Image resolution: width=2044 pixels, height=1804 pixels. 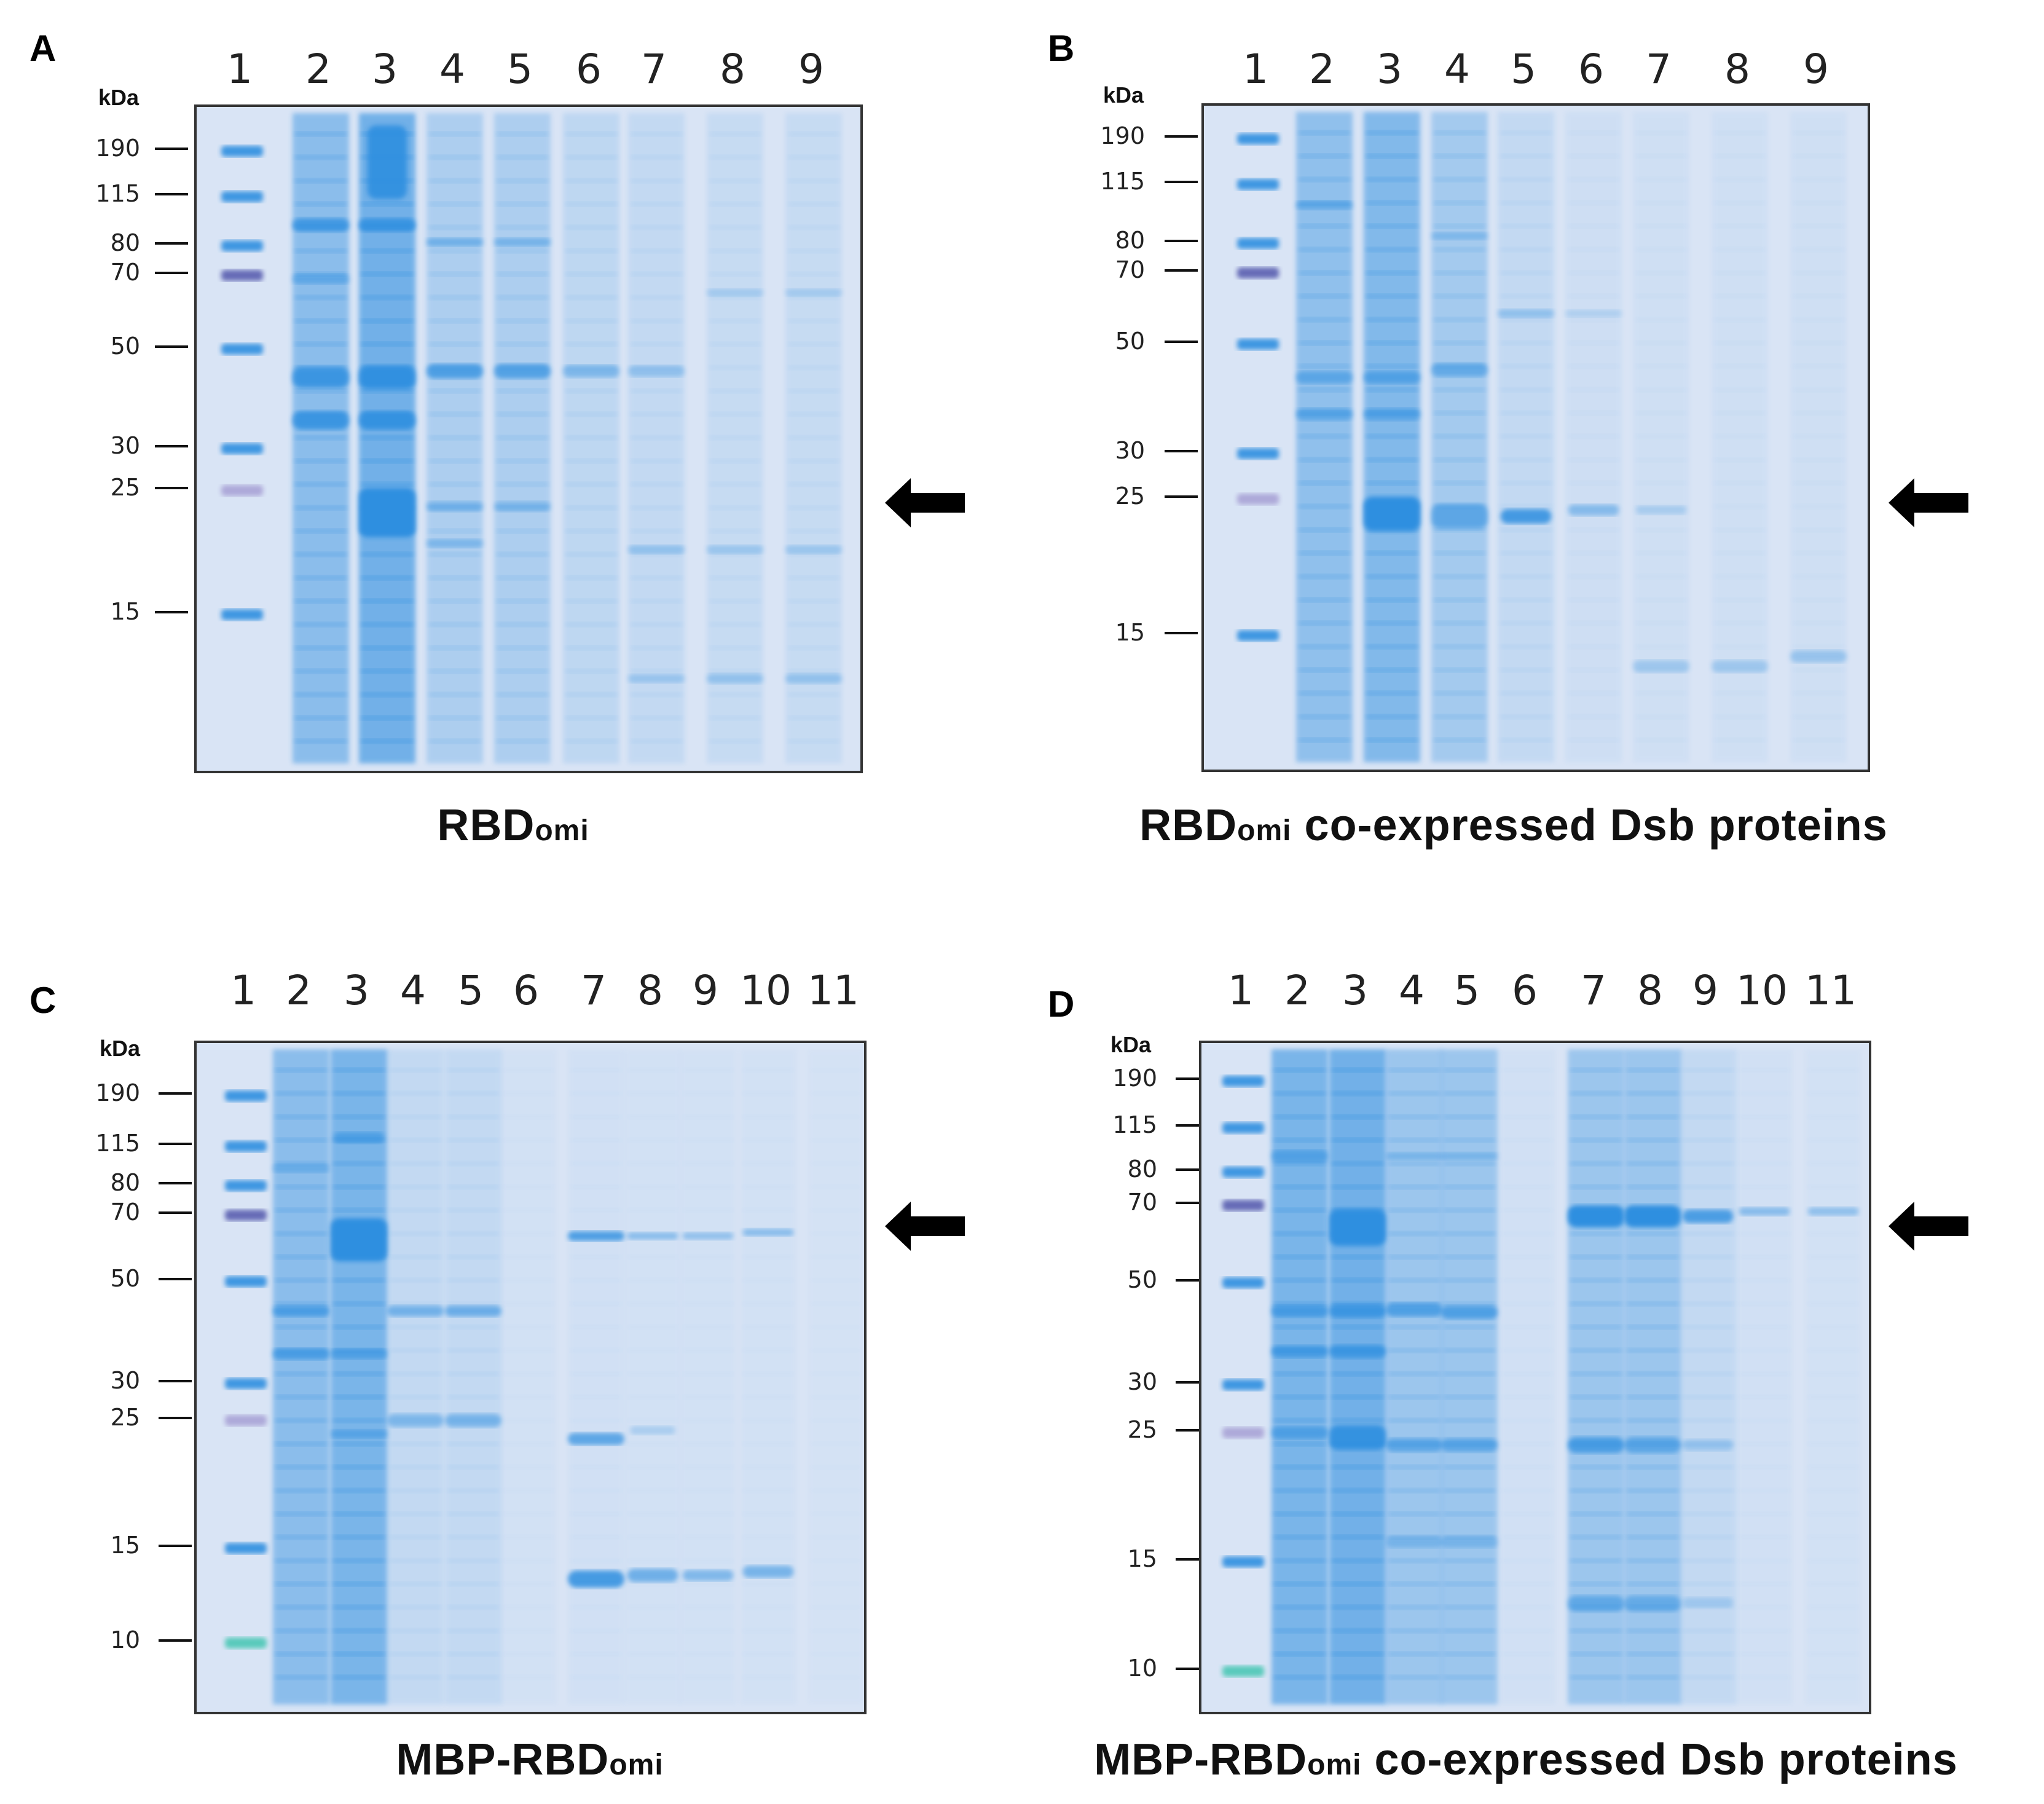 What do you see at coordinates (125, 487) in the screenshot?
I see `mw-marker-label: 25` at bounding box center [125, 487].